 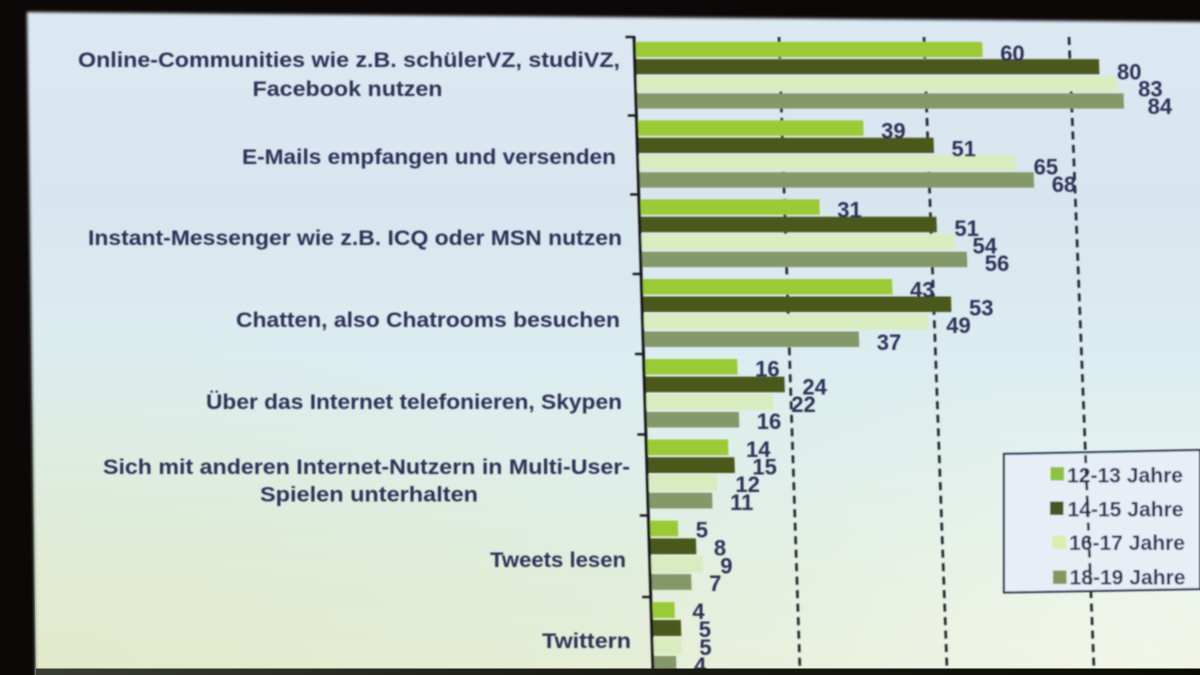 I want to click on svg-text: 7, so click(x=715, y=583).